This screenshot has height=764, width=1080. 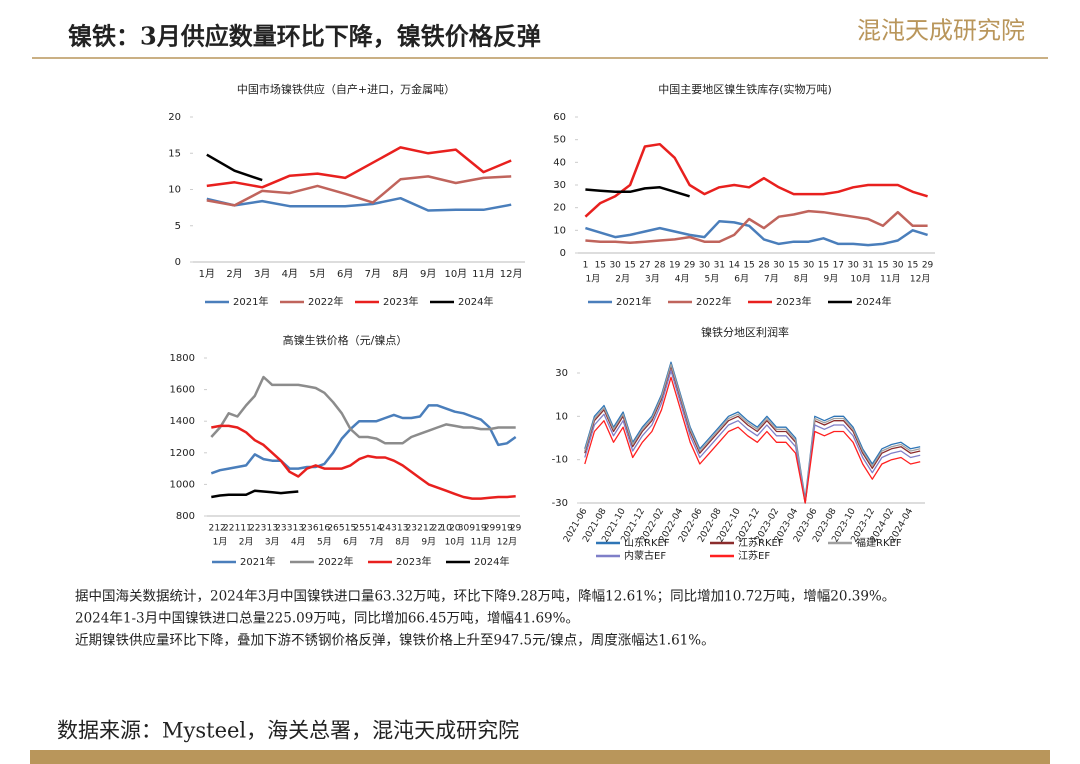 I want to click on y-tick-label: 800, so click(x=185, y=516).